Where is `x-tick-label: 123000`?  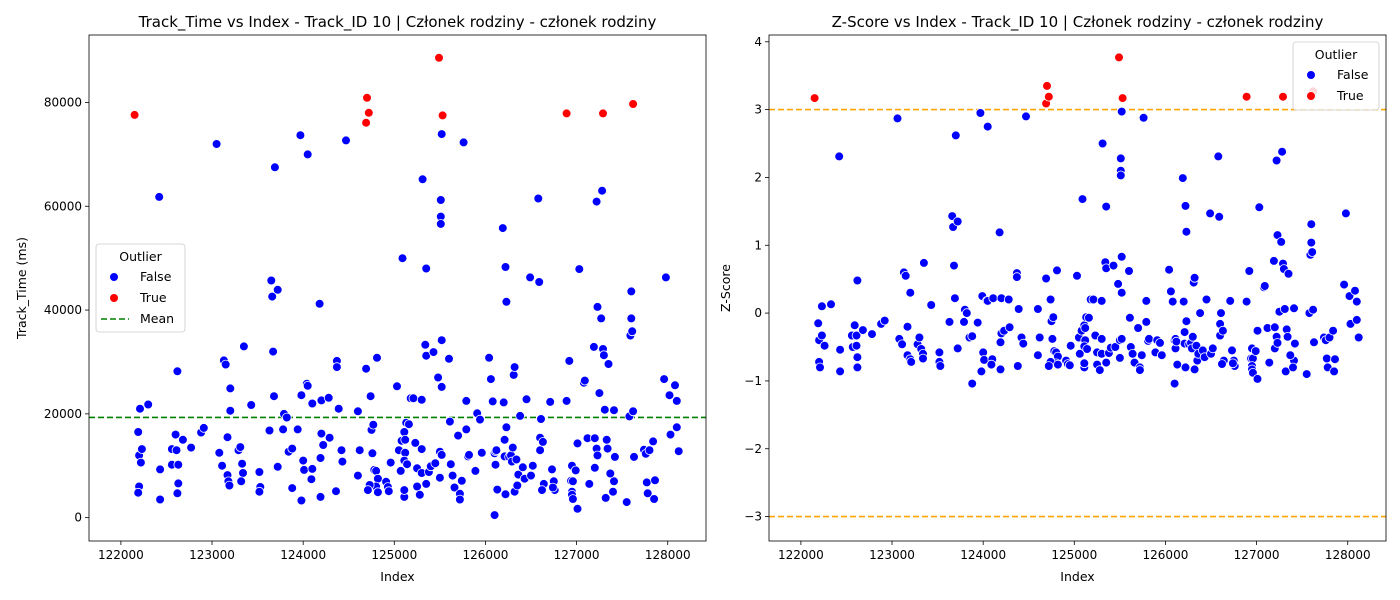
x-tick-label: 123000 is located at coordinates (892, 555).